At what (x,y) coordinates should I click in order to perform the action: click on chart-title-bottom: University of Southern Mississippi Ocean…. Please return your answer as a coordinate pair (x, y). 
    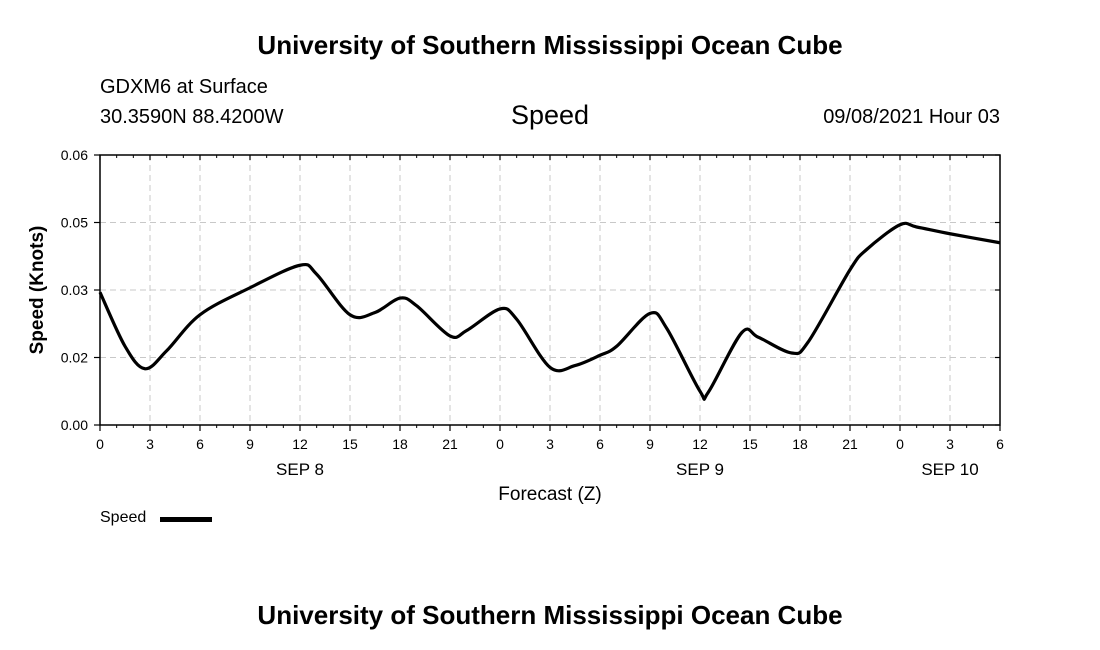
    Looking at the image, I should click on (550, 615).